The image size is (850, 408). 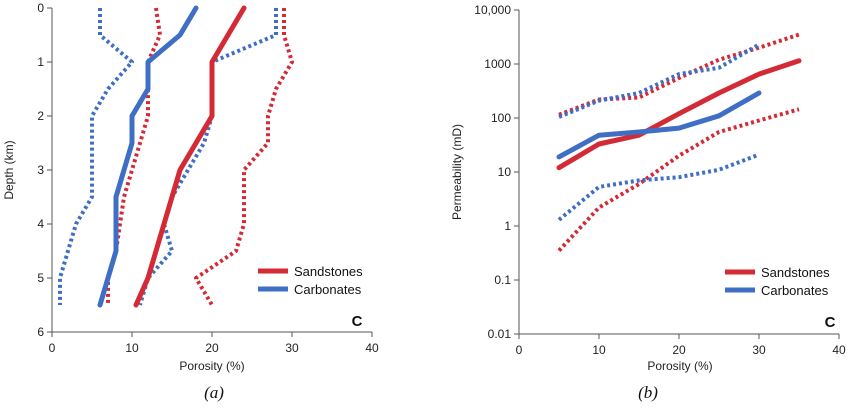 I want to click on y-tick-label: 1000, so click(x=497, y=64).